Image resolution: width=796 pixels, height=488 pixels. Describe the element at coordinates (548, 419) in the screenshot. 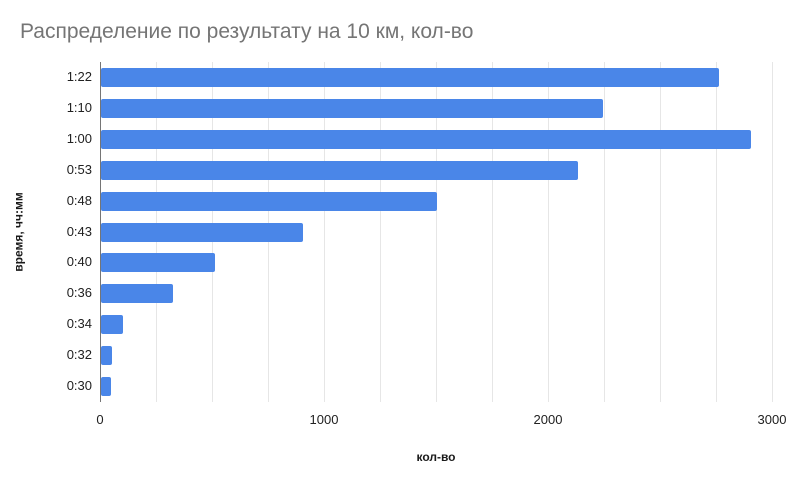

I see `x-tick-label: 2000` at that location.